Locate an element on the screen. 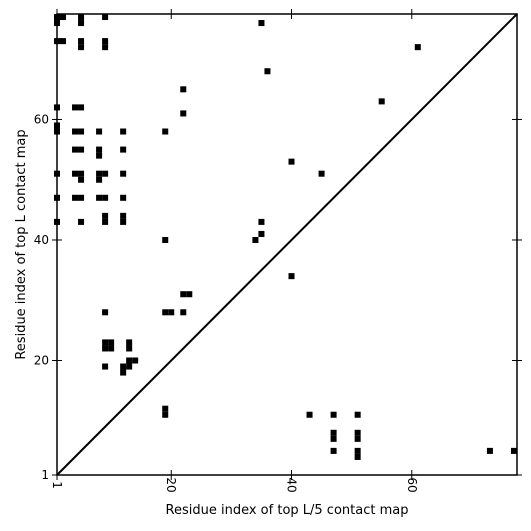 This screenshot has height=531, width=531. x-tick-label: 20 is located at coordinates (171, 484).